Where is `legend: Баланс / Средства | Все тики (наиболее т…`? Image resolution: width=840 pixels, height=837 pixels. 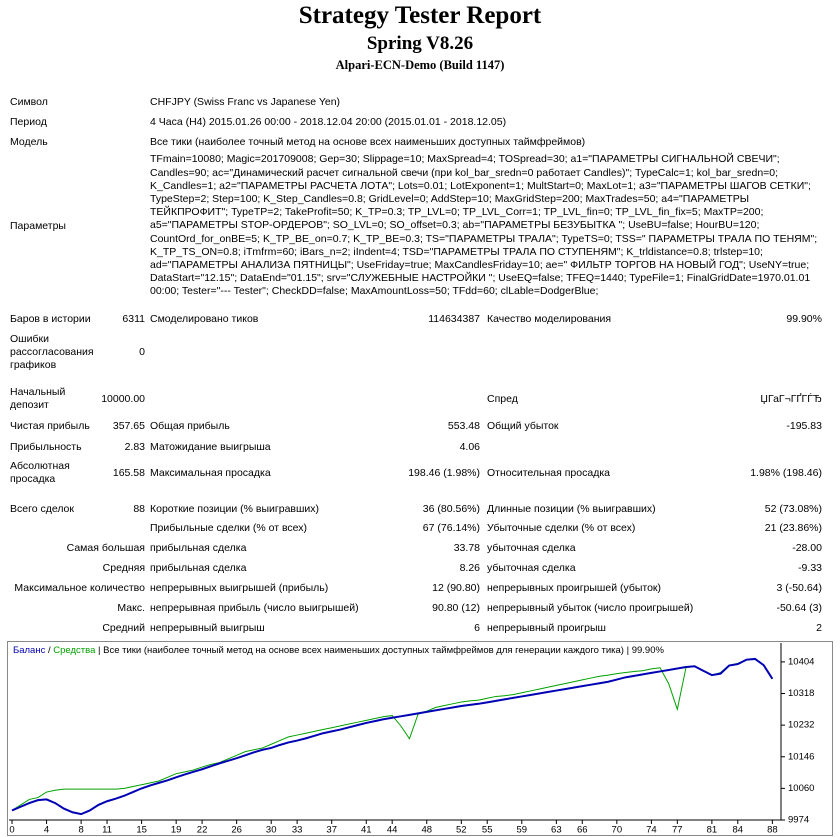 legend: Баланс / Средства | Все тики (наиболее т… is located at coordinates (338, 650).